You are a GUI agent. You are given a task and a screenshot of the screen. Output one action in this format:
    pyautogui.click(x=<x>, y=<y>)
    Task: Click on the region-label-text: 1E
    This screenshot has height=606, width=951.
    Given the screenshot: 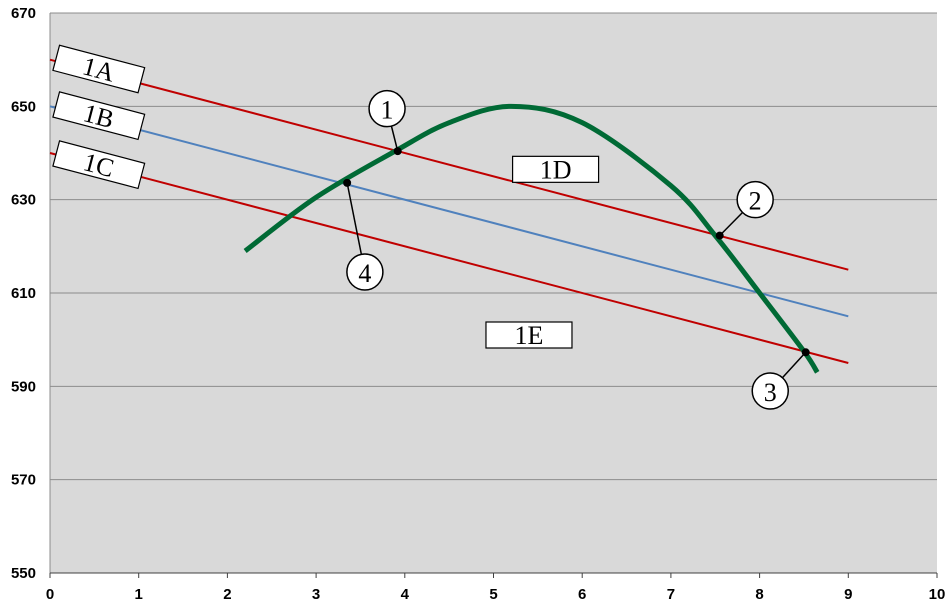 What is the action you would take?
    pyautogui.click(x=529, y=335)
    